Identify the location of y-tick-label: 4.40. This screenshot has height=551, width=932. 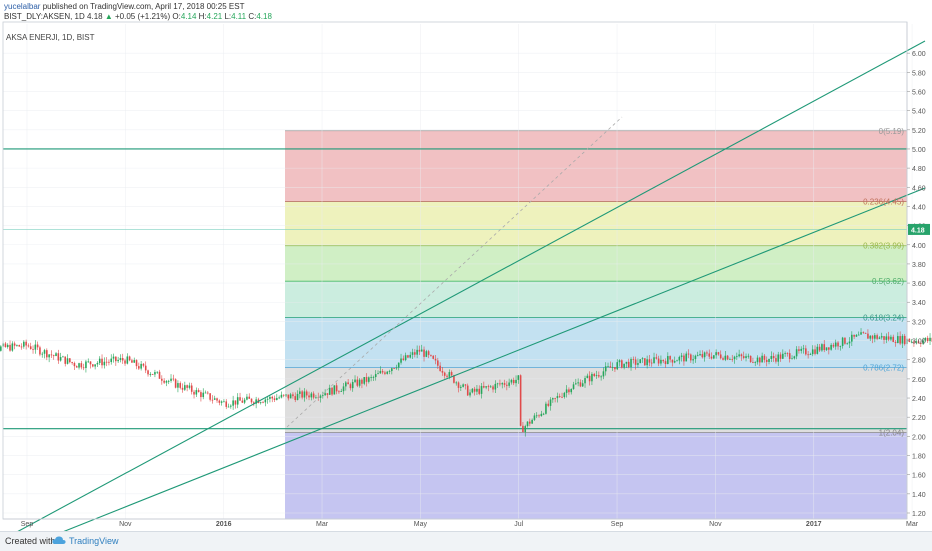
(919, 207).